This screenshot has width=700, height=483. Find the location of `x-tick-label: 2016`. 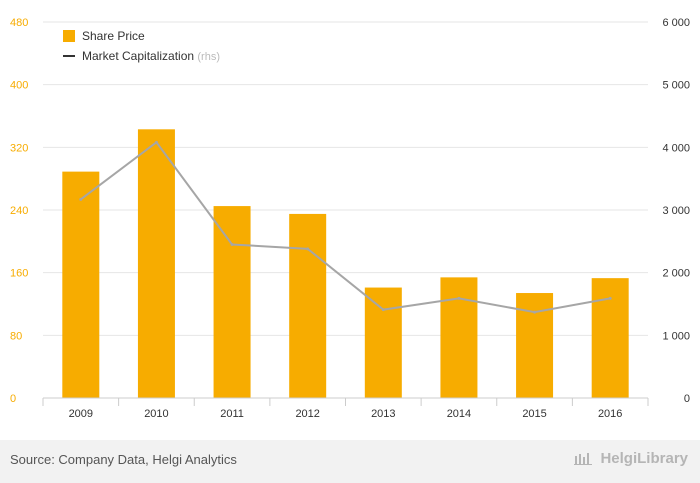

x-tick-label: 2016 is located at coordinates (610, 414).